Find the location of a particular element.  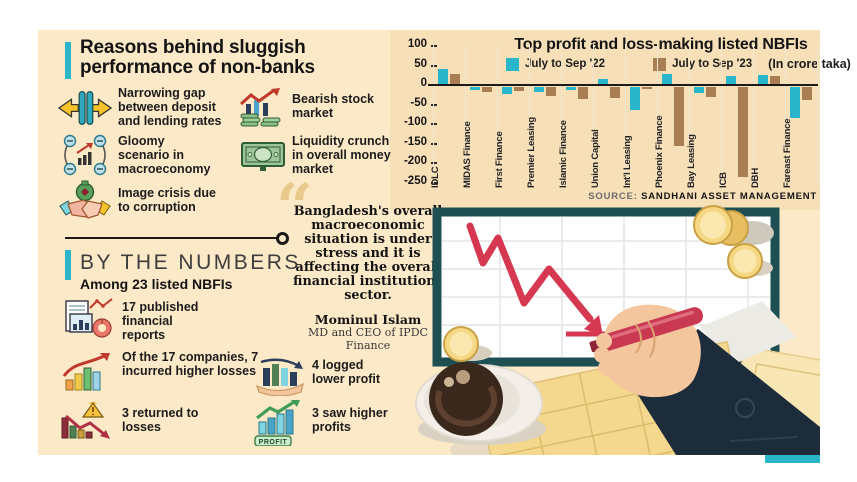

bar-int'l-leasing-2023 is located at coordinates (647, 88).